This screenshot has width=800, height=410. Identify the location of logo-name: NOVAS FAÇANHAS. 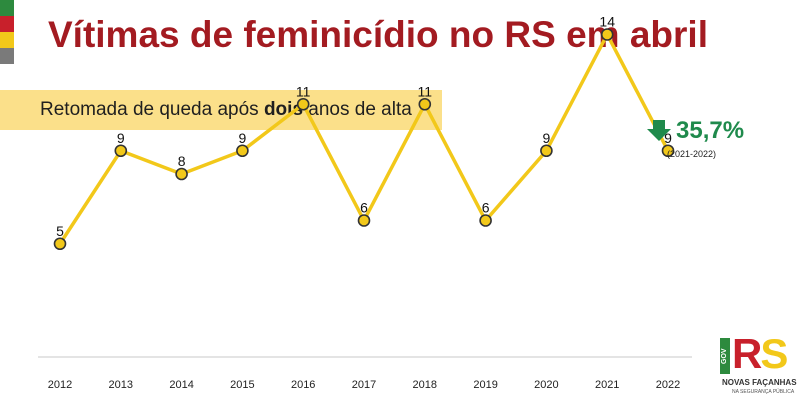
(759, 382).